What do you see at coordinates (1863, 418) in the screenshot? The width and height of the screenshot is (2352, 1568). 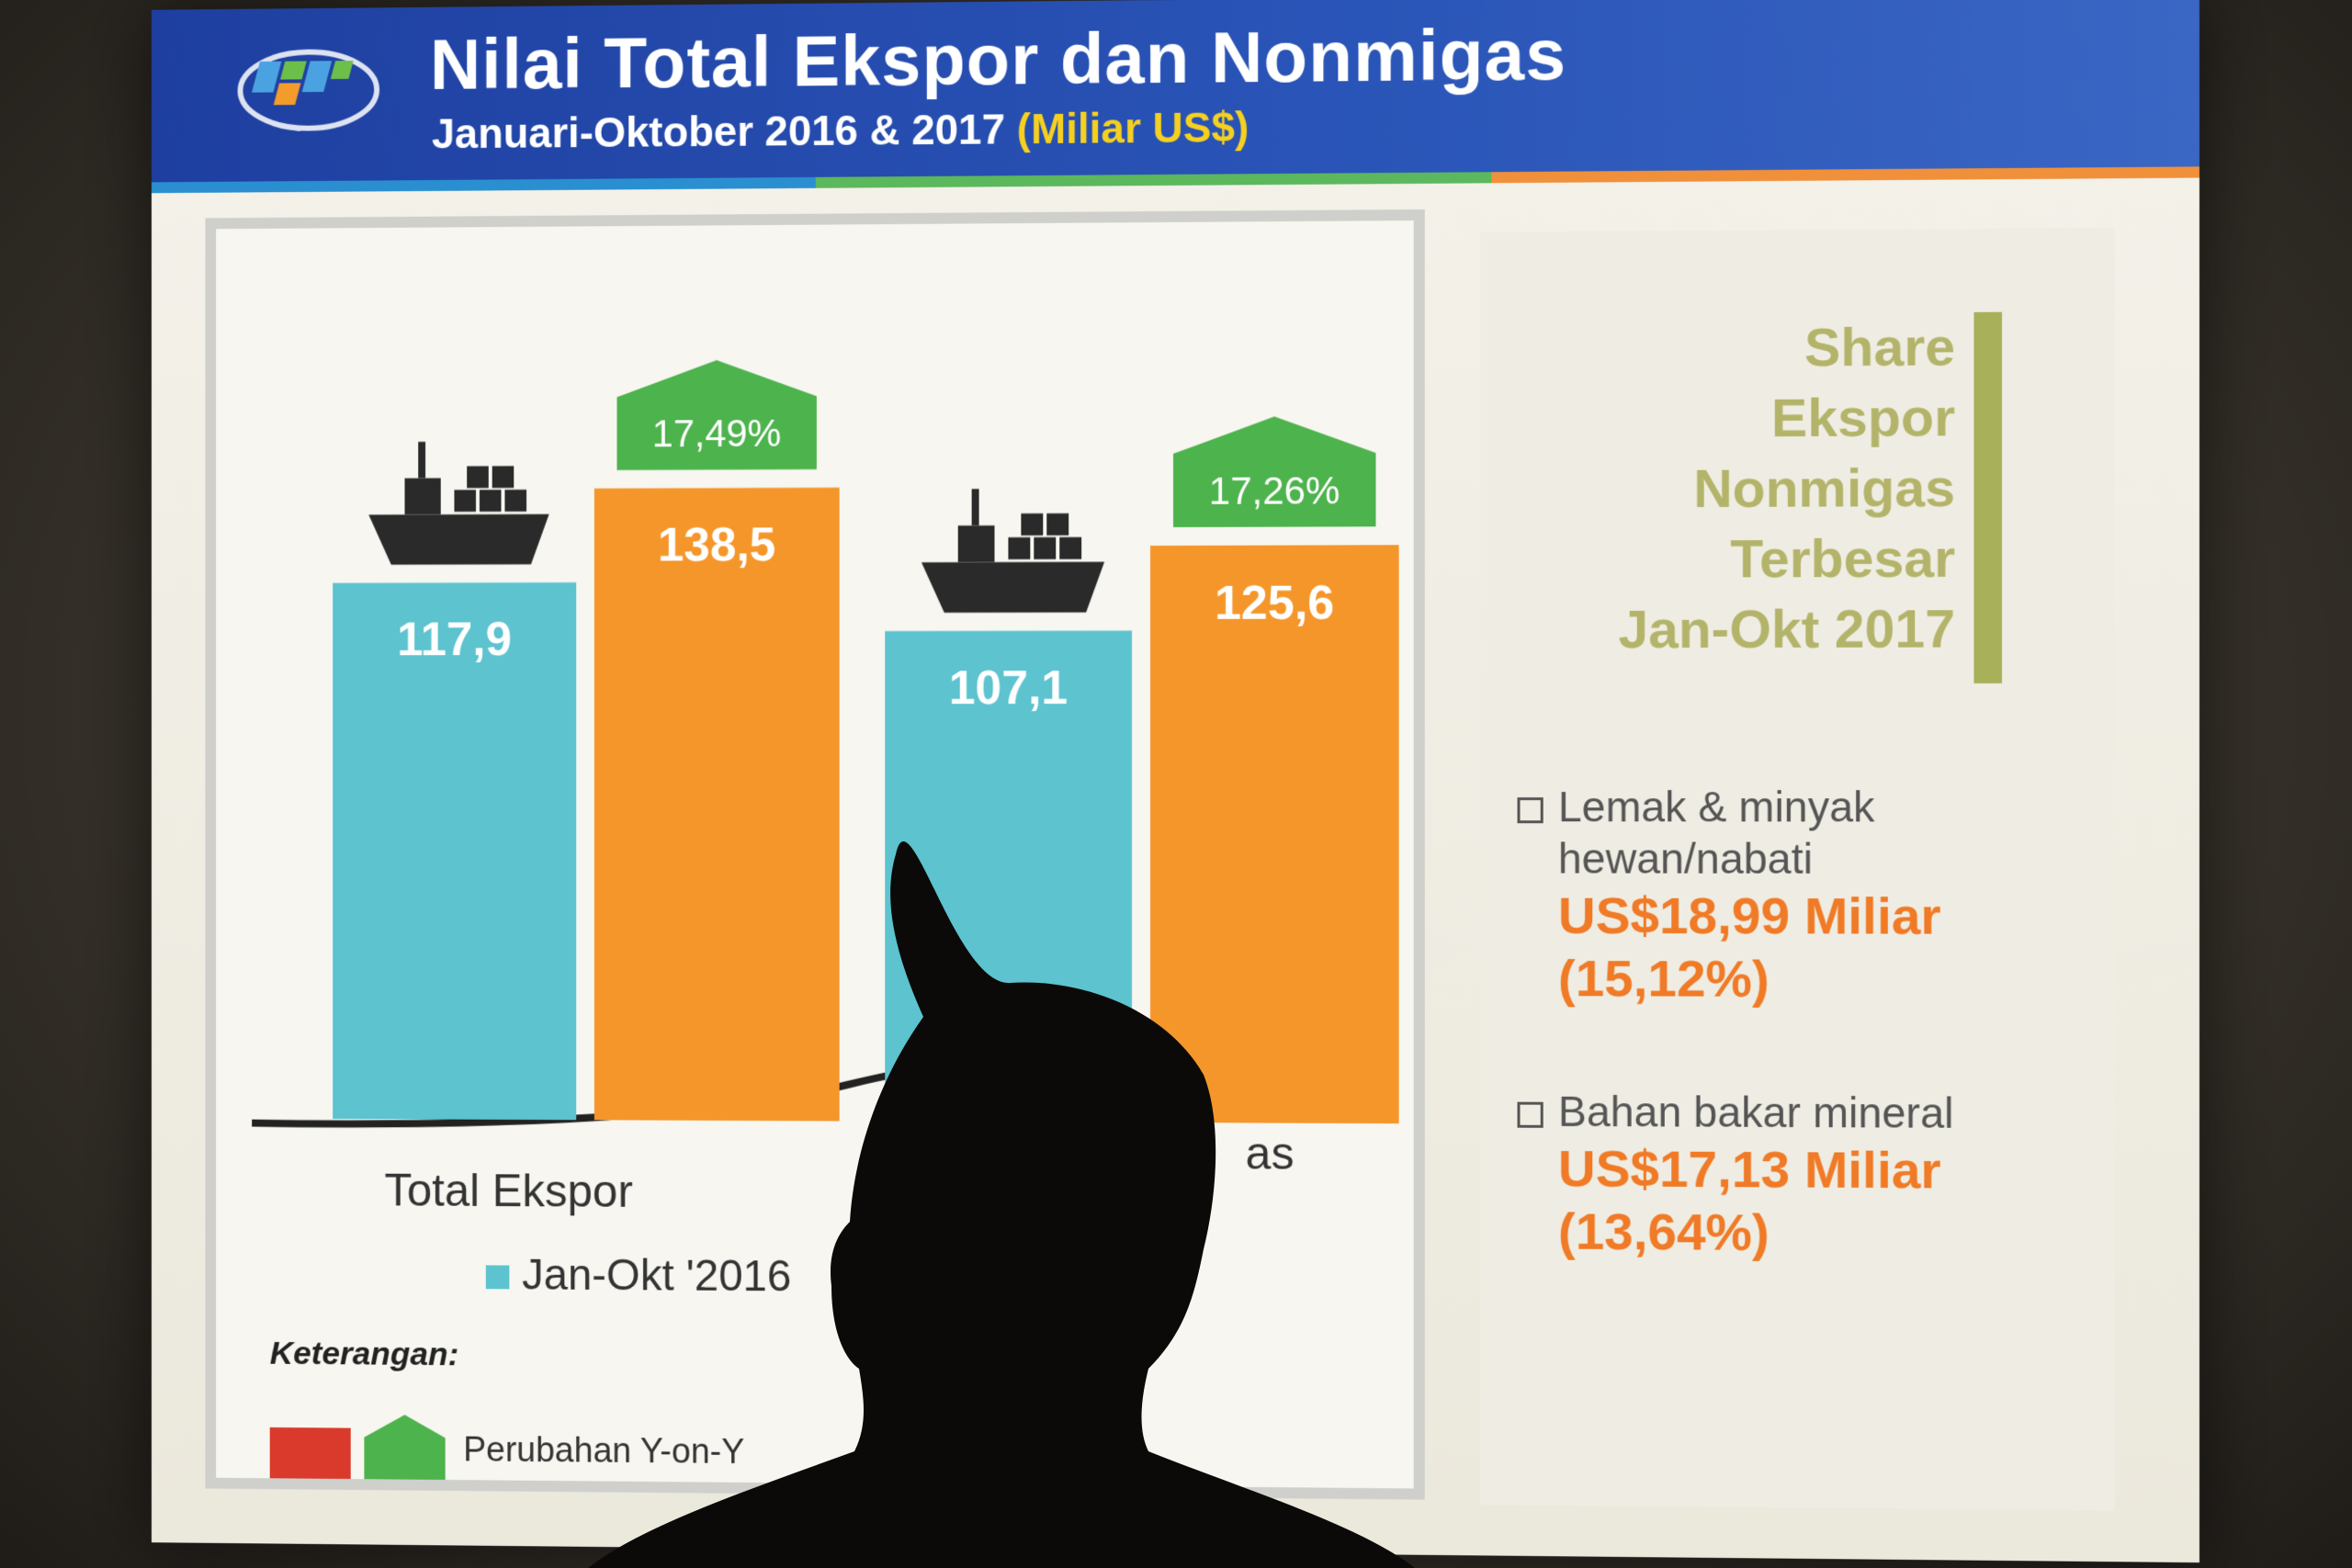 I see `share-heading-line: Ekspor` at bounding box center [1863, 418].